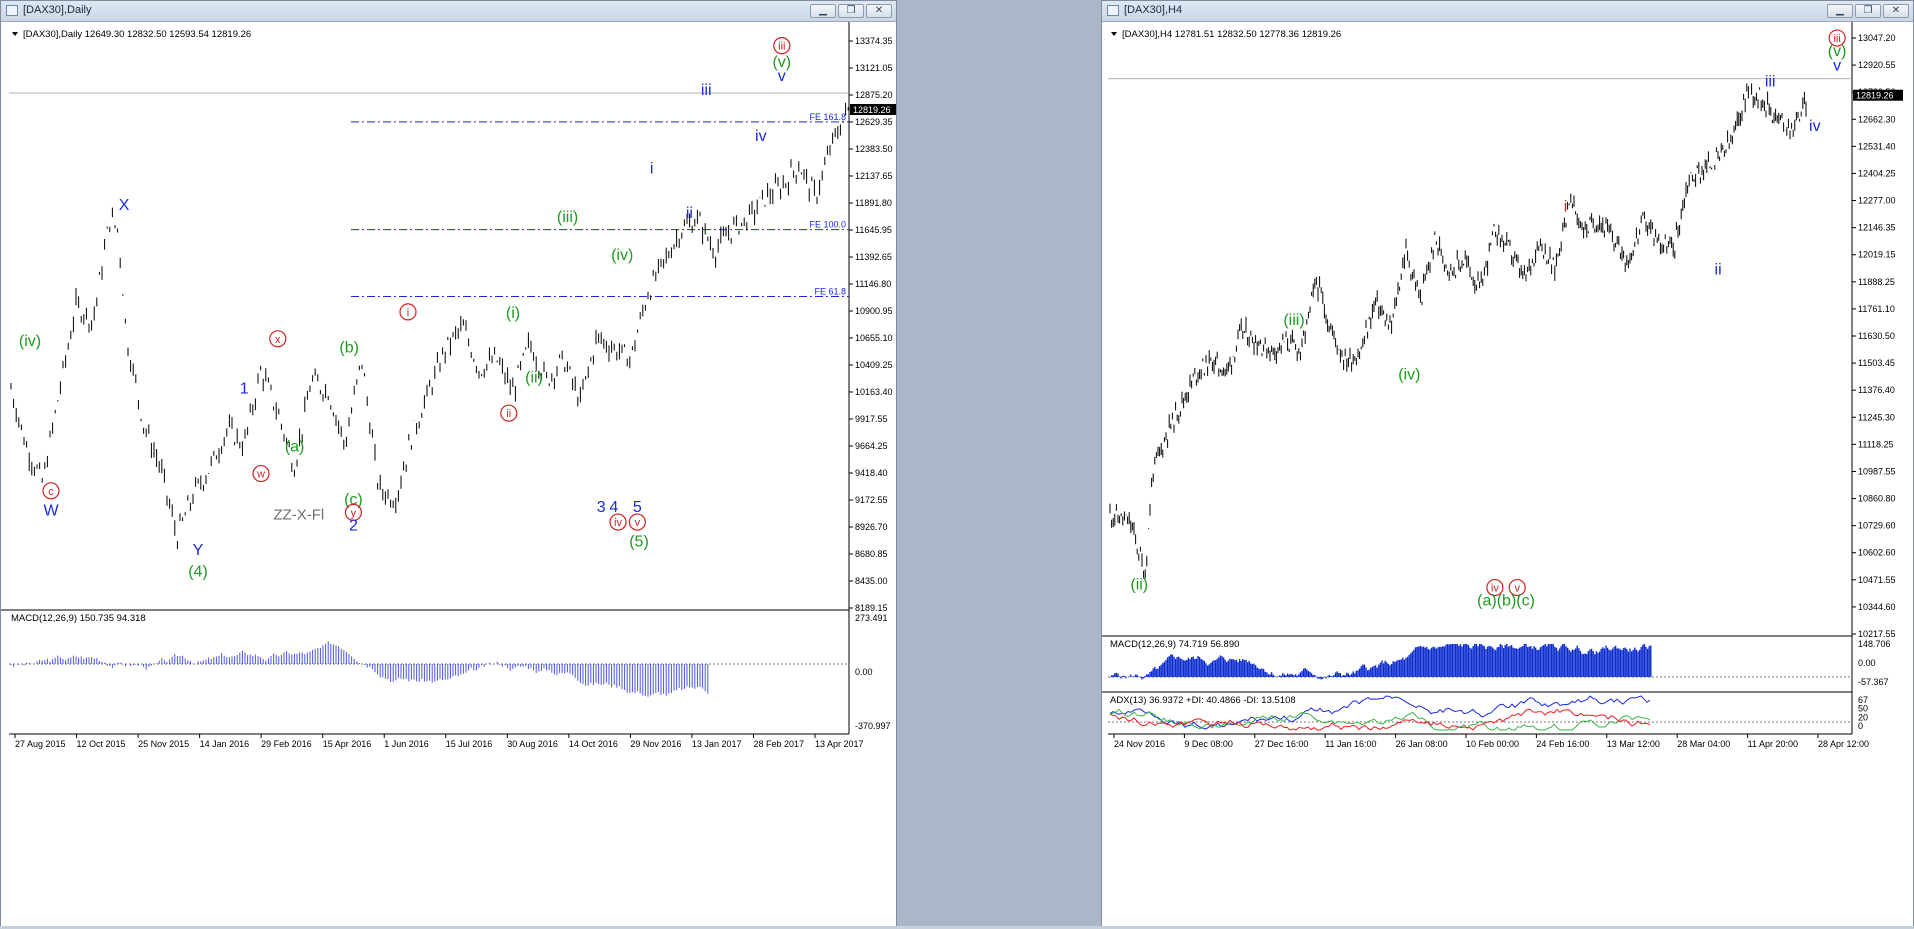 The height and width of the screenshot is (929, 1914). What do you see at coordinates (1843, 744) in the screenshot?
I see `time-axis-label: 28 Apr 12:00` at bounding box center [1843, 744].